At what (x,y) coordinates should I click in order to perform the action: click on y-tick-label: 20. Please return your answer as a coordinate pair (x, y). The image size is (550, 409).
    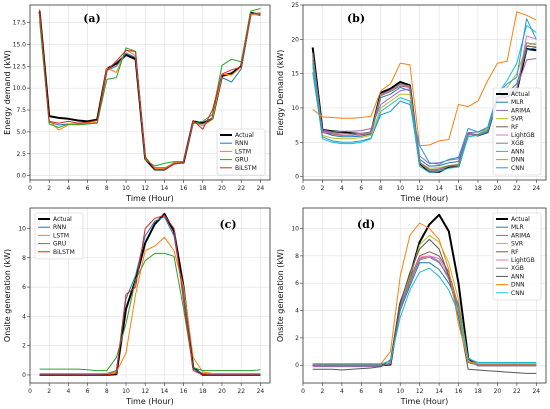
    Looking at the image, I should click on (295, 39).